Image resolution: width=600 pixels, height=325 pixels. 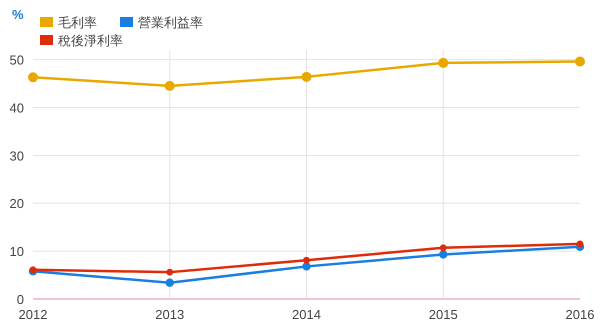 What do you see at coordinates (306, 314) in the screenshot?
I see `x-tick-label: 2014` at bounding box center [306, 314].